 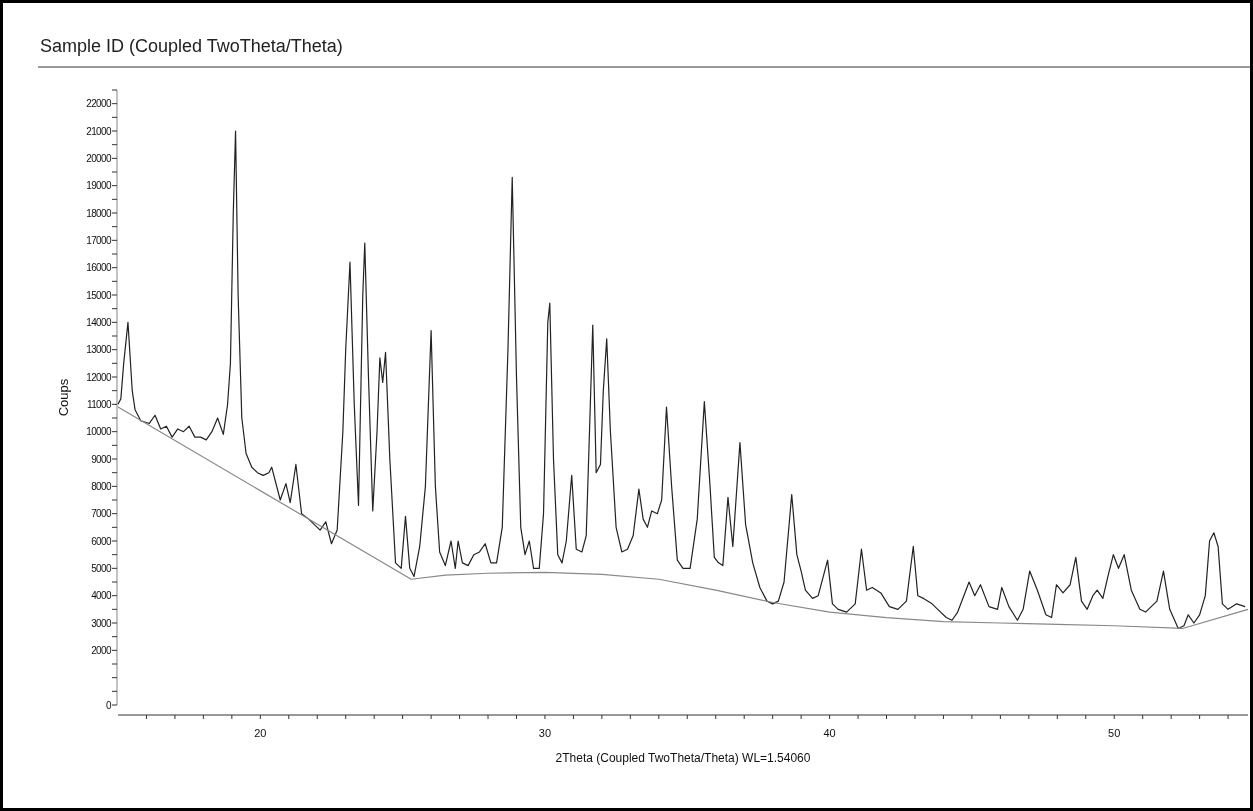 What do you see at coordinates (99, 377) in the screenshot?
I see `y-tick-label: 12000` at bounding box center [99, 377].